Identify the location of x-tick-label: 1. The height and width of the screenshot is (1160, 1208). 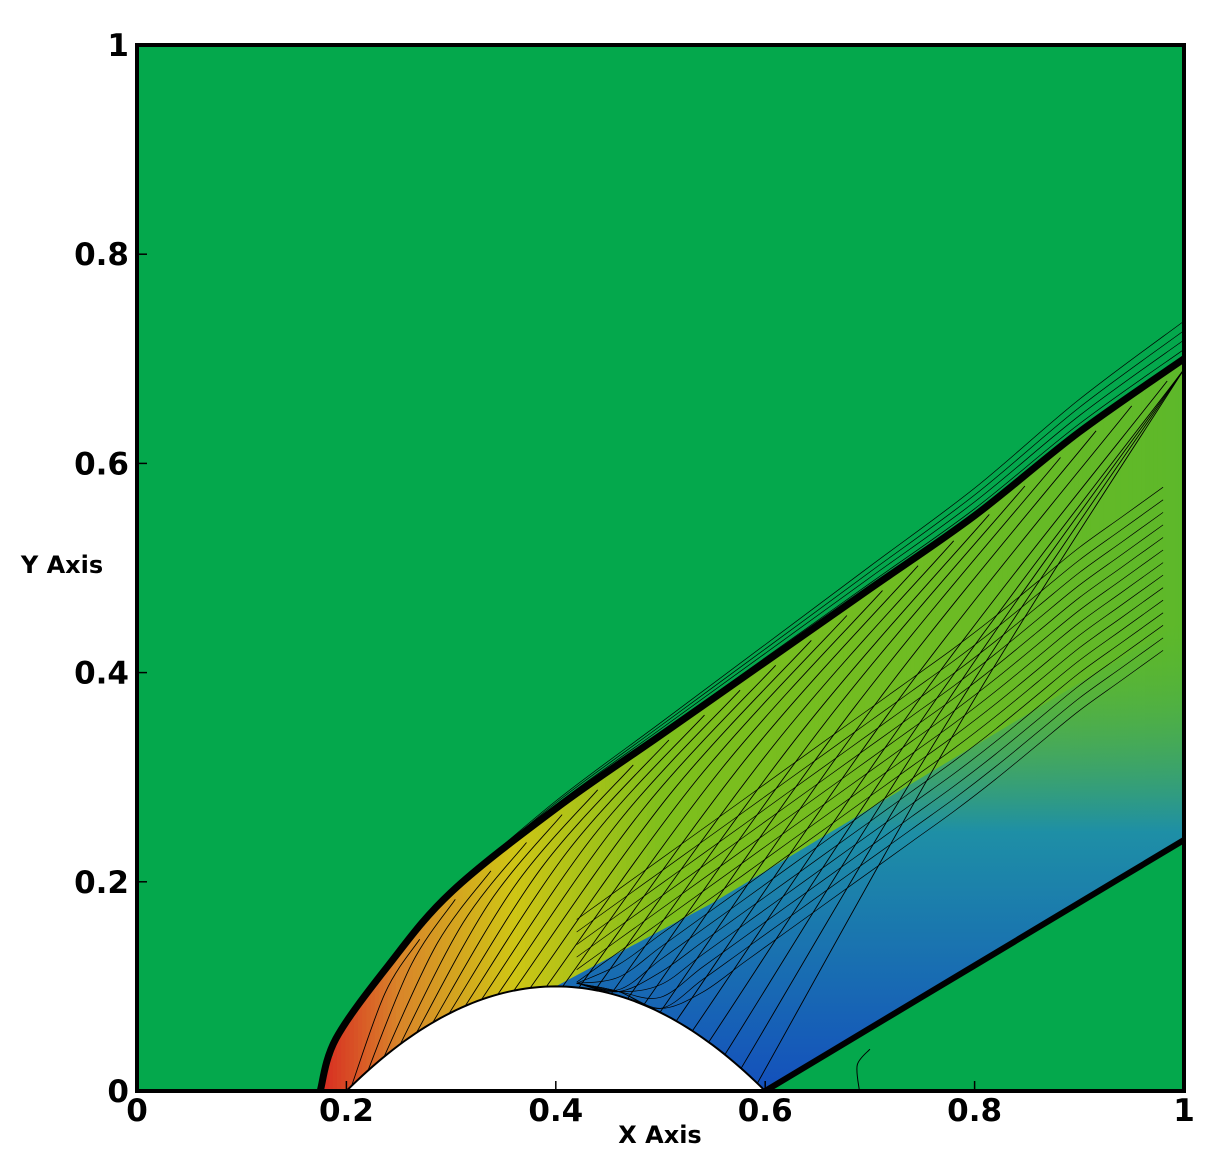
(1184, 1111).